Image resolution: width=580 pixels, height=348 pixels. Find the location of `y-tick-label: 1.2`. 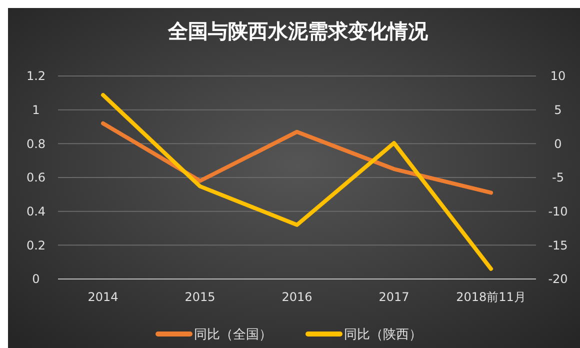

y-tick-label: 1.2 is located at coordinates (36, 76).